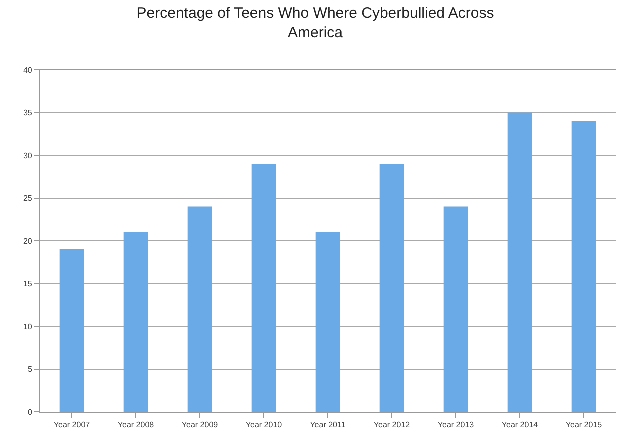  Describe the element at coordinates (328, 425) in the screenshot. I see `x-tick-label: Year 2011` at that location.